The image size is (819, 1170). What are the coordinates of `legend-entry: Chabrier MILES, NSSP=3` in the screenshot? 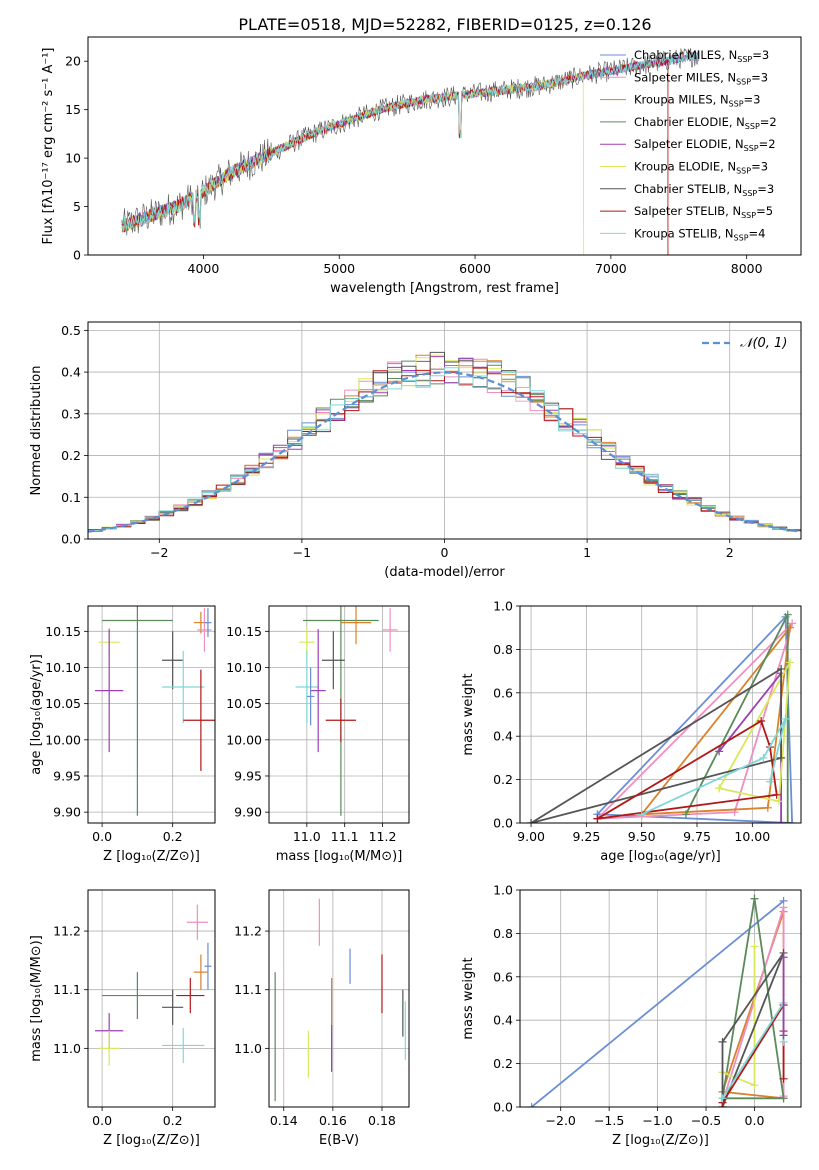 It's located at (701, 56).